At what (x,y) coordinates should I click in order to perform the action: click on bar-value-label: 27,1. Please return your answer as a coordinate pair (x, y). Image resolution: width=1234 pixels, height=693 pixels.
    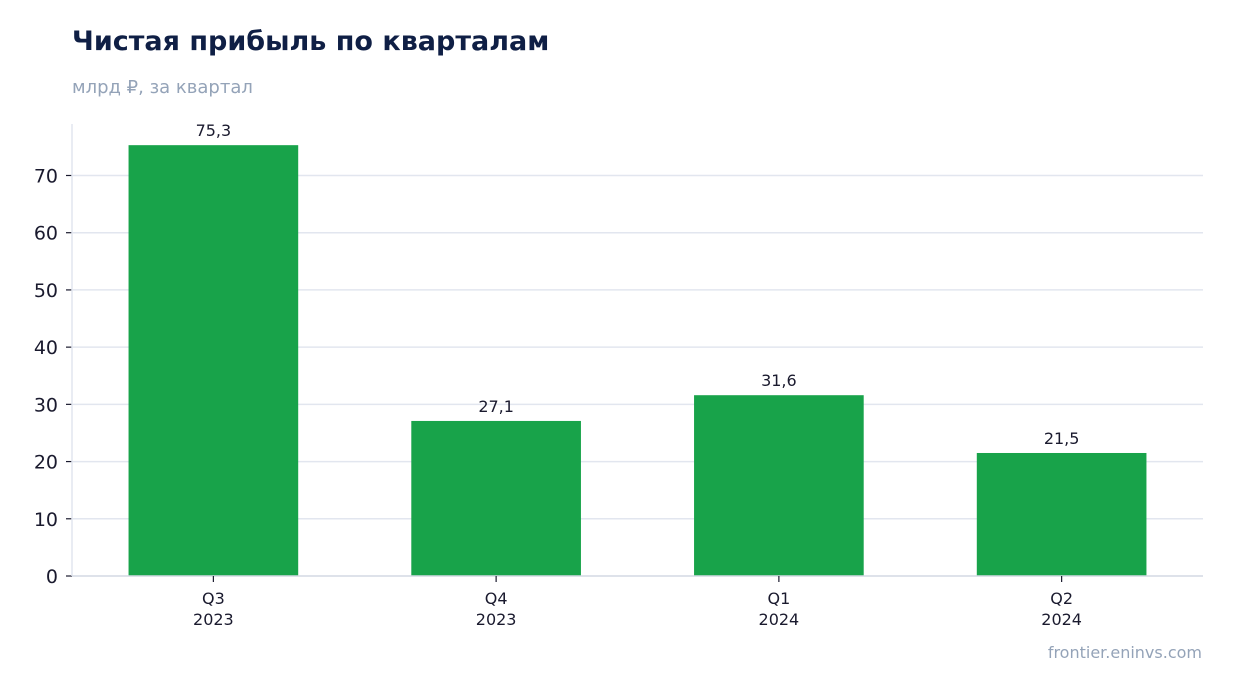
    Looking at the image, I should click on (496, 406).